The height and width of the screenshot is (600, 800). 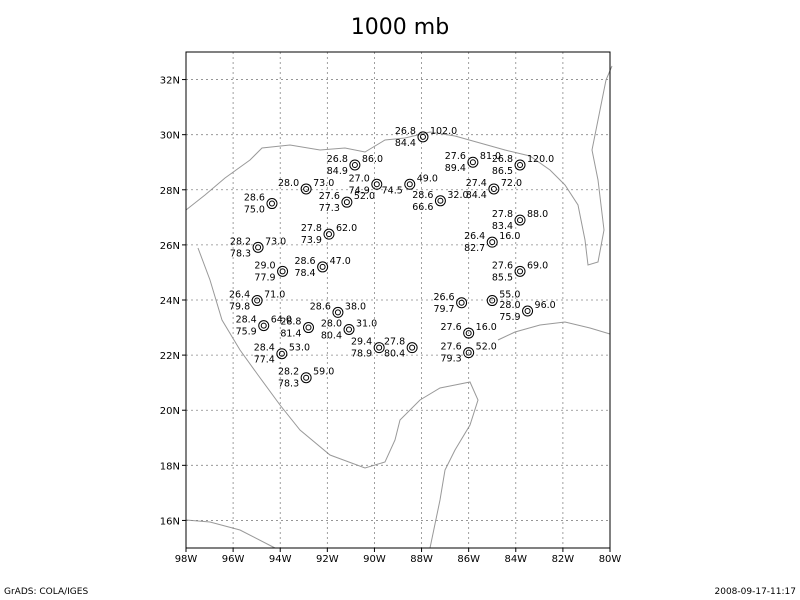 What do you see at coordinates (392, 190) in the screenshot?
I see `humidity: 74.5` at bounding box center [392, 190].